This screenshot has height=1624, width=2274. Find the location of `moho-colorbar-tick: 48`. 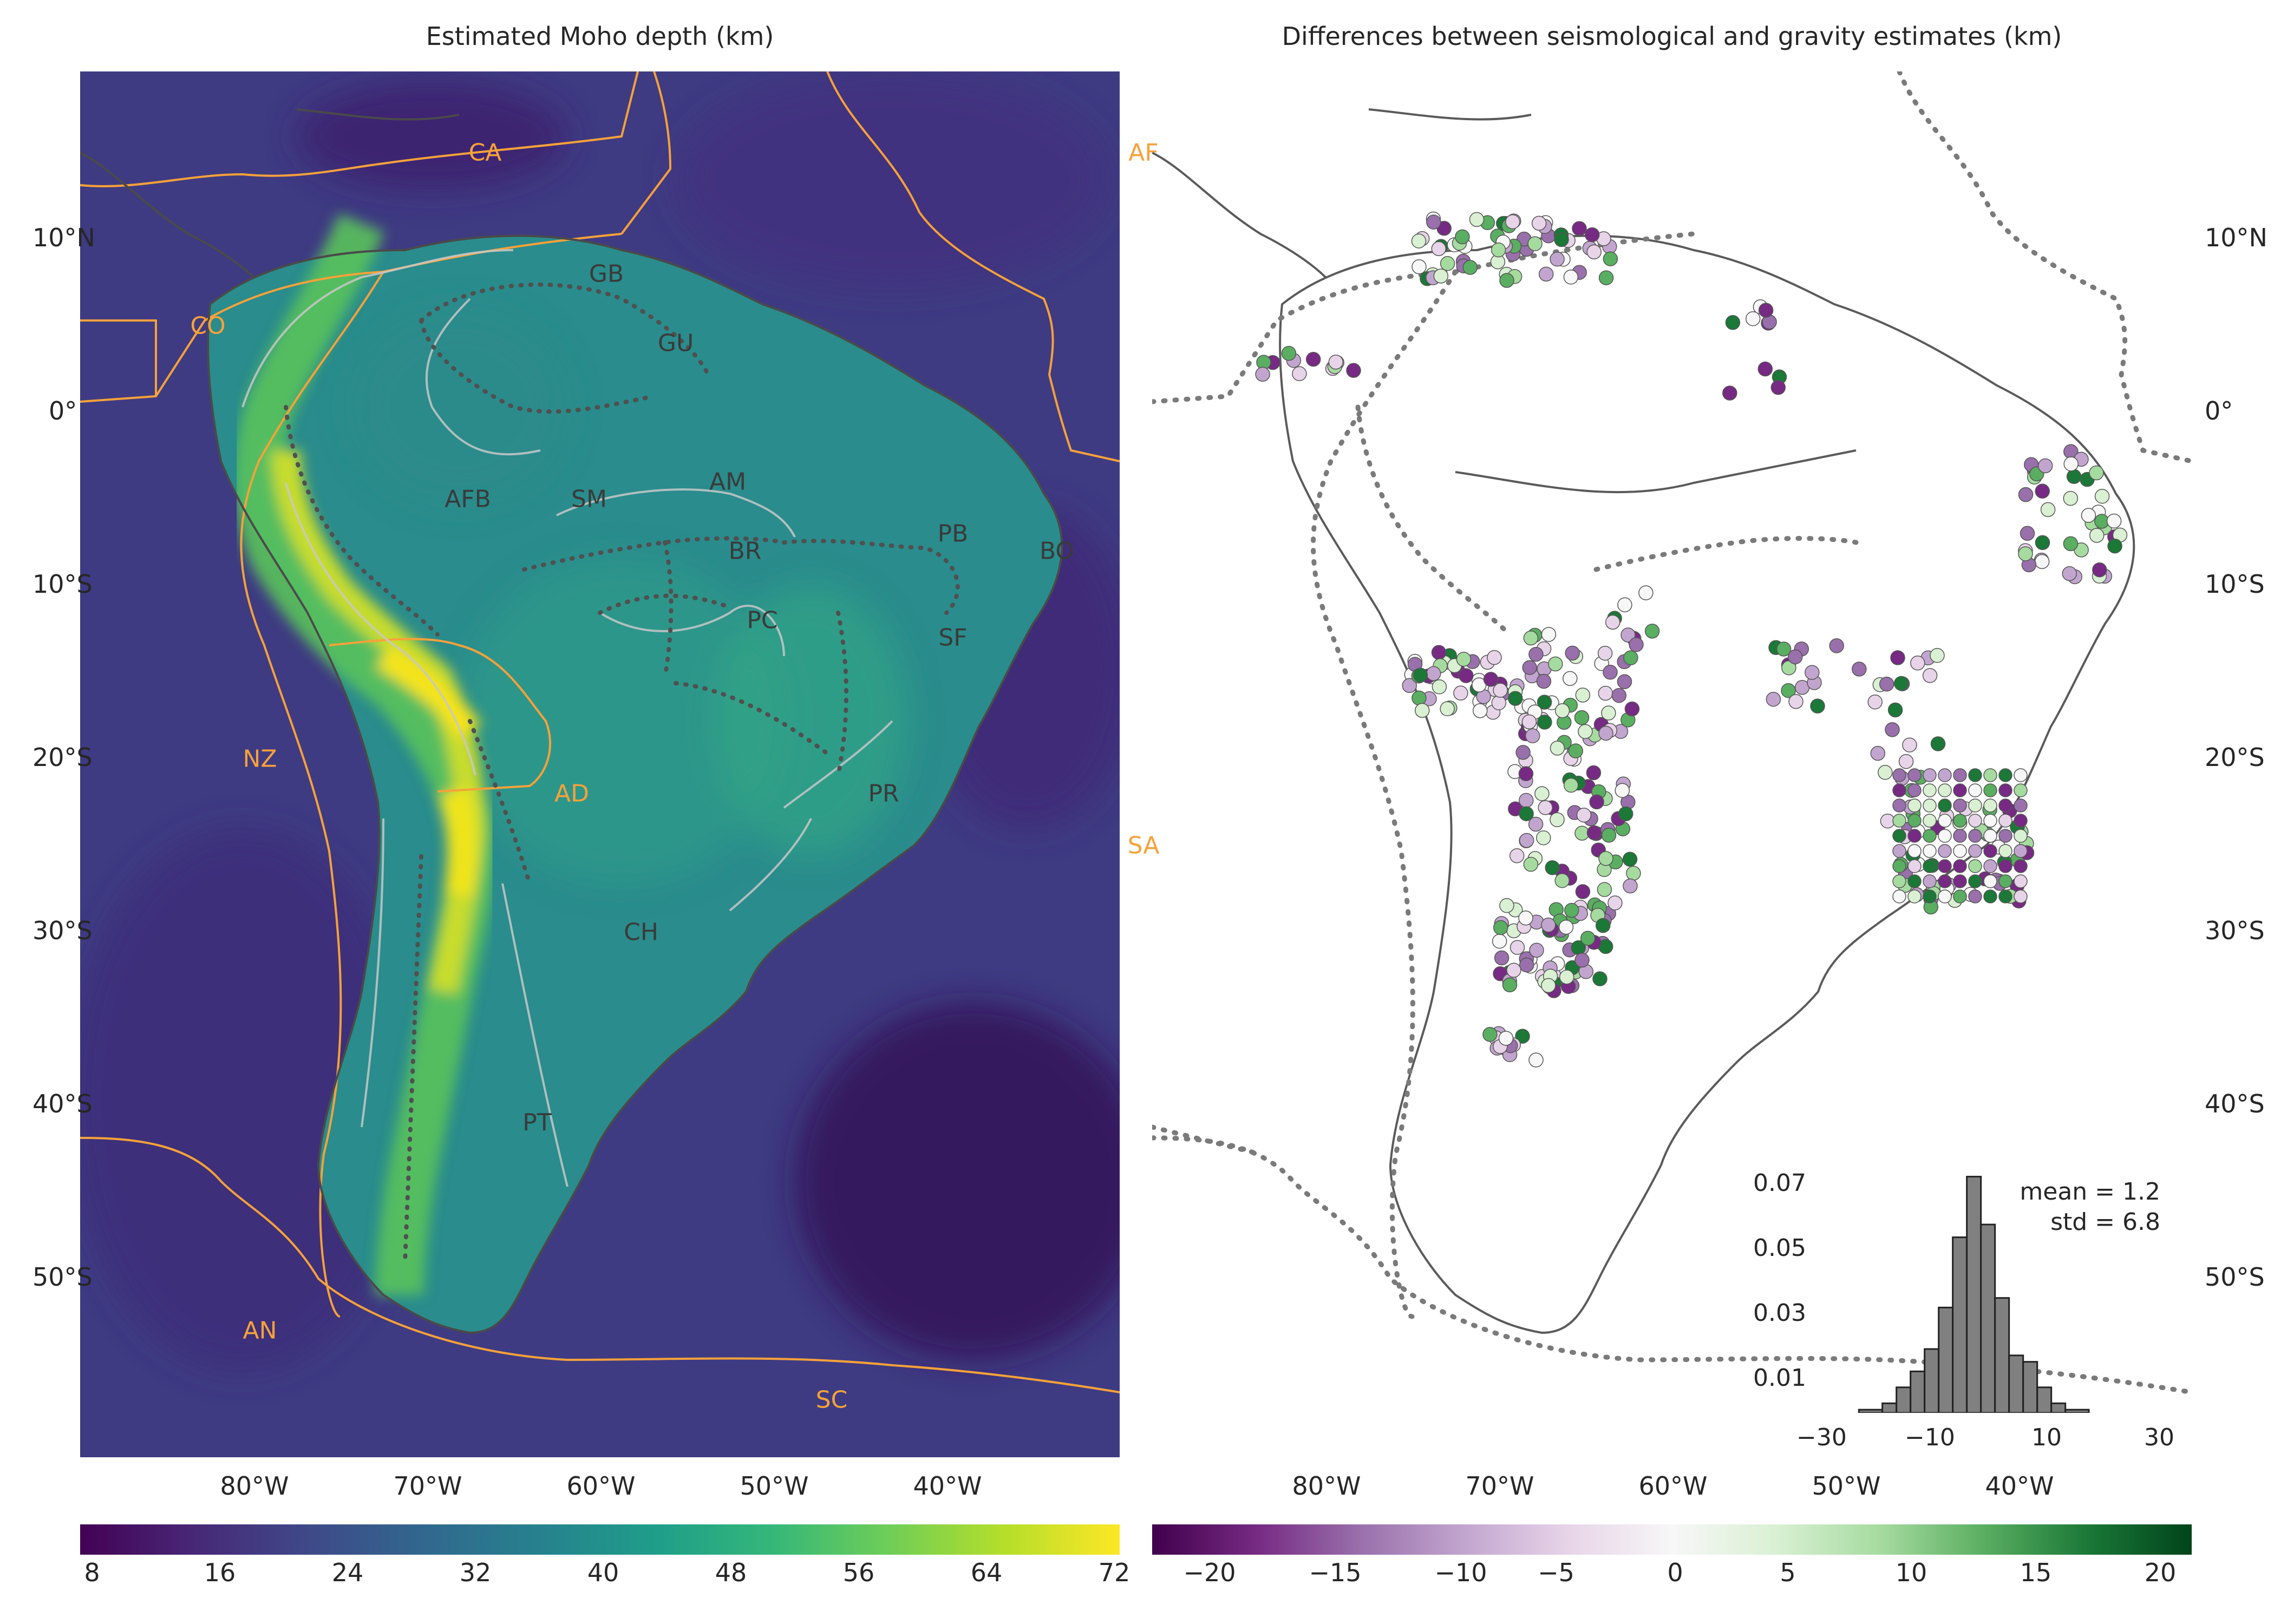

moho-colorbar-tick: 48 is located at coordinates (731, 1573).